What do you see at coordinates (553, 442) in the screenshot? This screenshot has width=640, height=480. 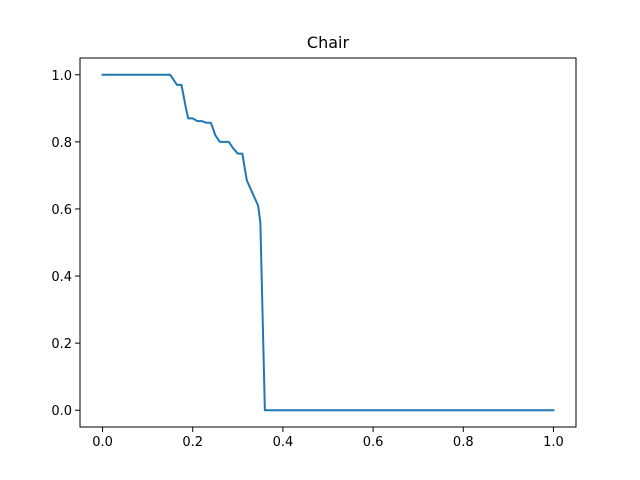 I see `x-tick-label: 1.0` at bounding box center [553, 442].